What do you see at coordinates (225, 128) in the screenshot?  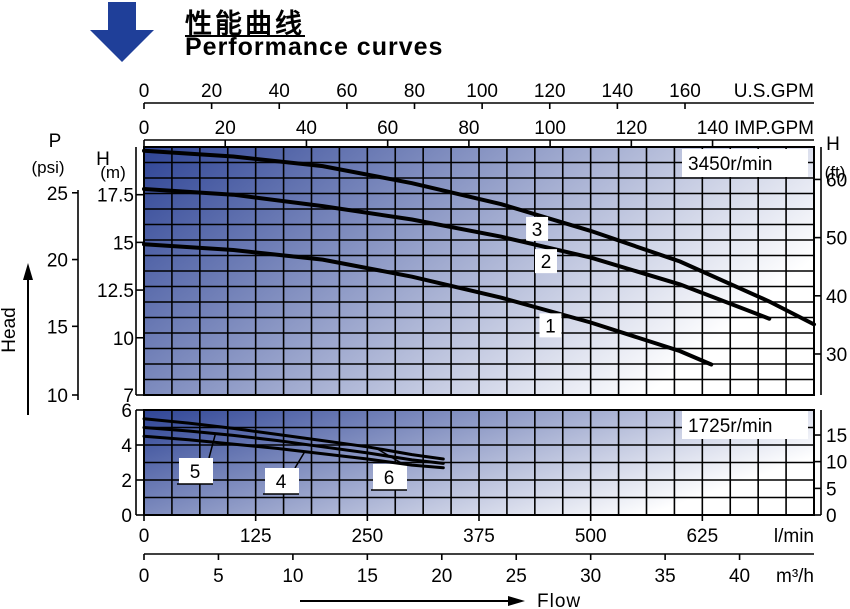 I see `imp-gpm-axis-tick-label: 20` at bounding box center [225, 128].